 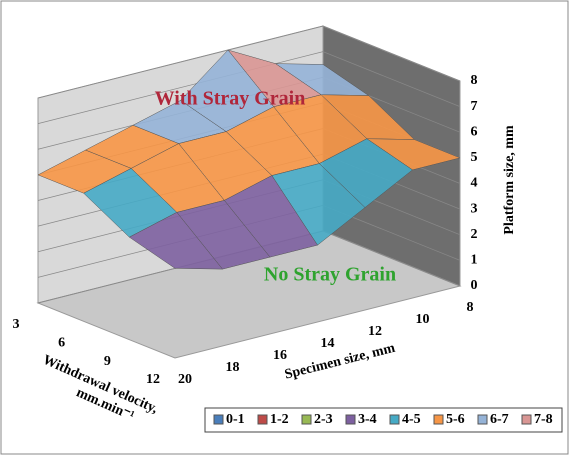 What do you see at coordinates (474, 260) in the screenshot?
I see `z-tick-label: 1` at bounding box center [474, 260].